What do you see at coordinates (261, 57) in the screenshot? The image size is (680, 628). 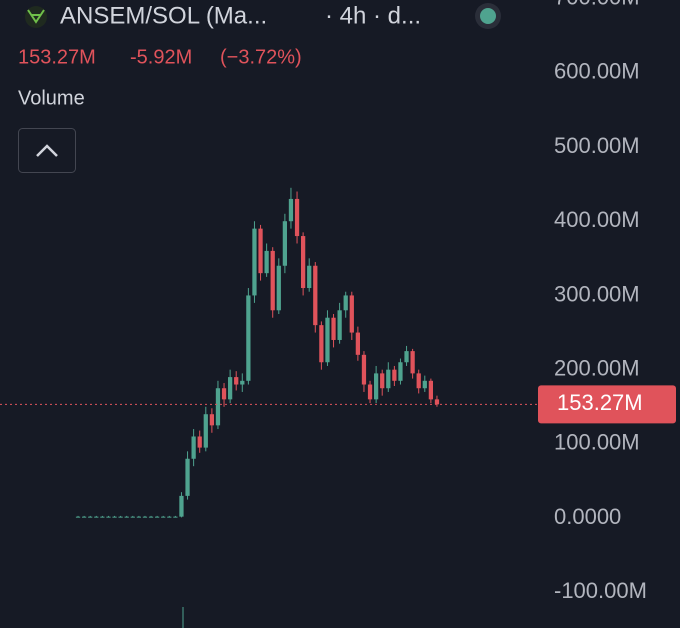 I see `change-pct: (−3.72%)` at bounding box center [261, 57].